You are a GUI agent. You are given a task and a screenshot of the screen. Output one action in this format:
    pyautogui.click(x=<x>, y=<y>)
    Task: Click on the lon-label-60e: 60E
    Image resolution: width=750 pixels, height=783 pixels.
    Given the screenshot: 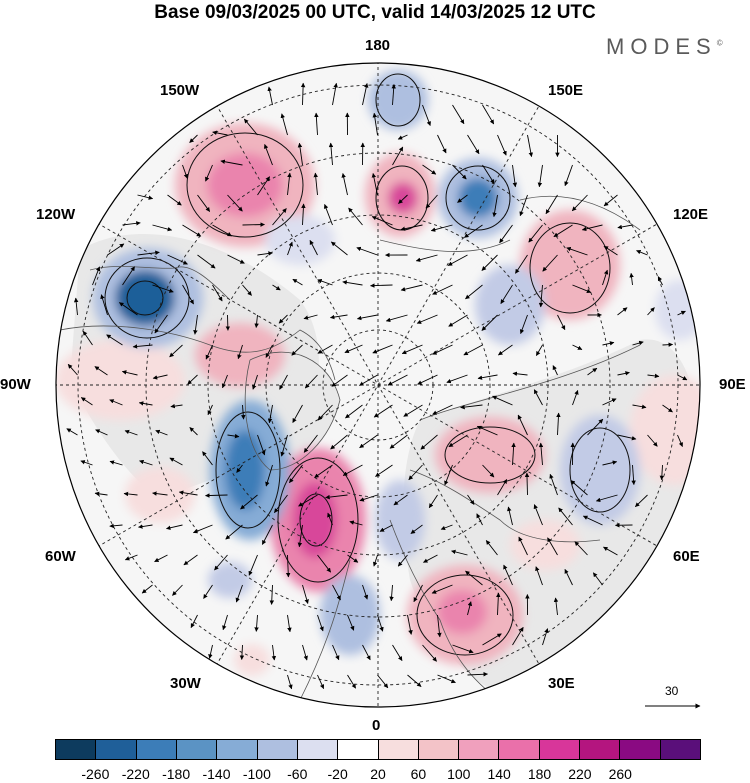 What is the action you would take?
    pyautogui.click(x=686, y=556)
    